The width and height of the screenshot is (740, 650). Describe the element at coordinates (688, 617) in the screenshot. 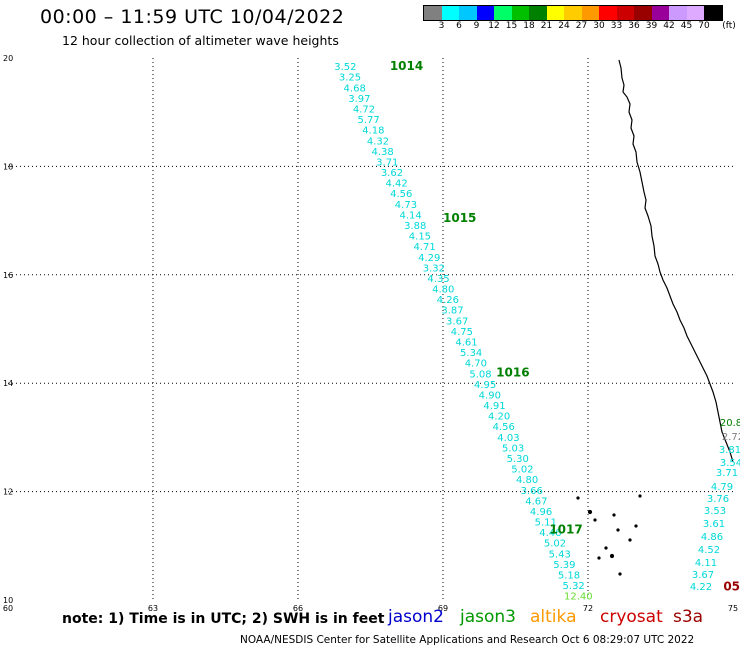

I see `satellite-legend-s3a: s3a` at that location.